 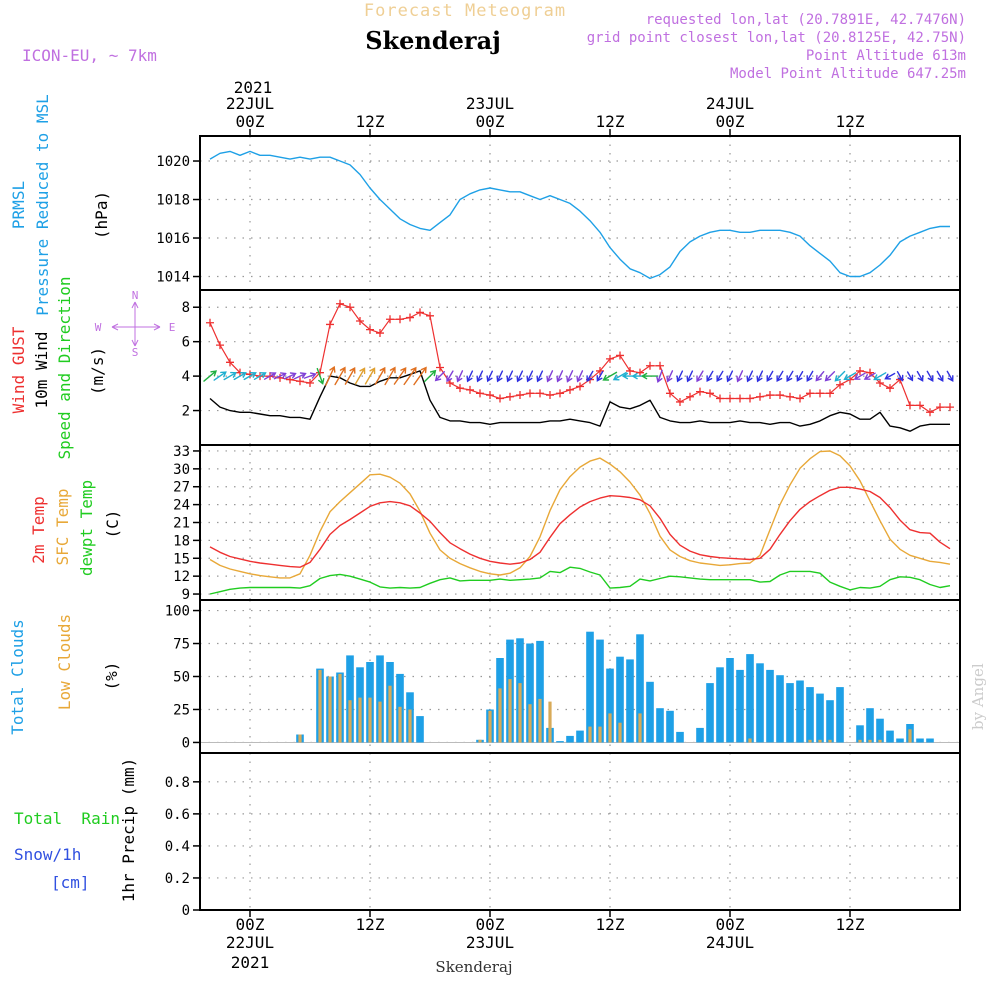 What do you see at coordinates (98, 327) in the screenshot?
I see `compass-w: W` at bounding box center [98, 327].